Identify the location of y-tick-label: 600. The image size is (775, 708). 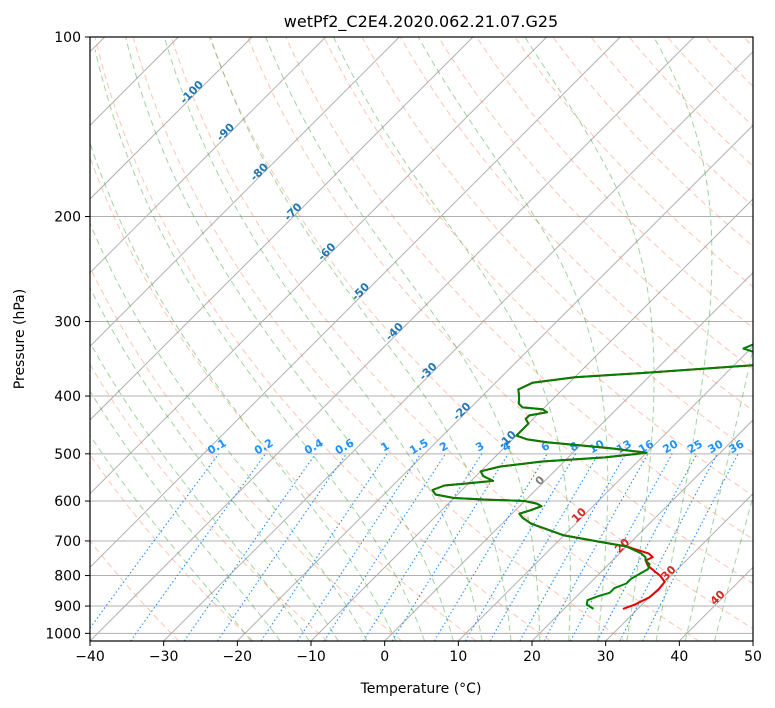
(67, 502).